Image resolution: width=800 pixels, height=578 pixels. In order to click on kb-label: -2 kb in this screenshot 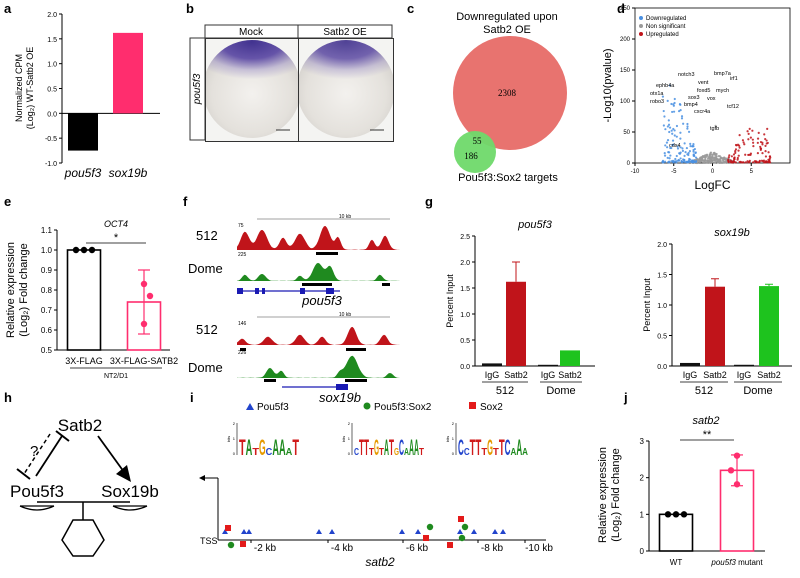, I will do `click(265, 548)`.